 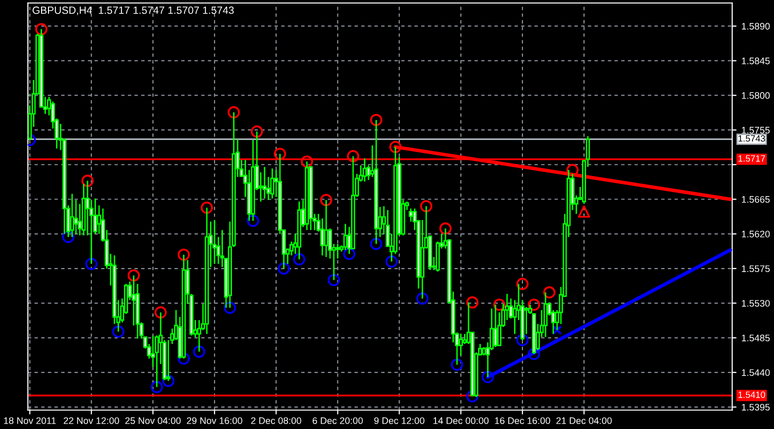 What do you see at coordinates (30, 420) in the screenshot?
I see `x-tick-label: 18 Nov 2011` at bounding box center [30, 420].